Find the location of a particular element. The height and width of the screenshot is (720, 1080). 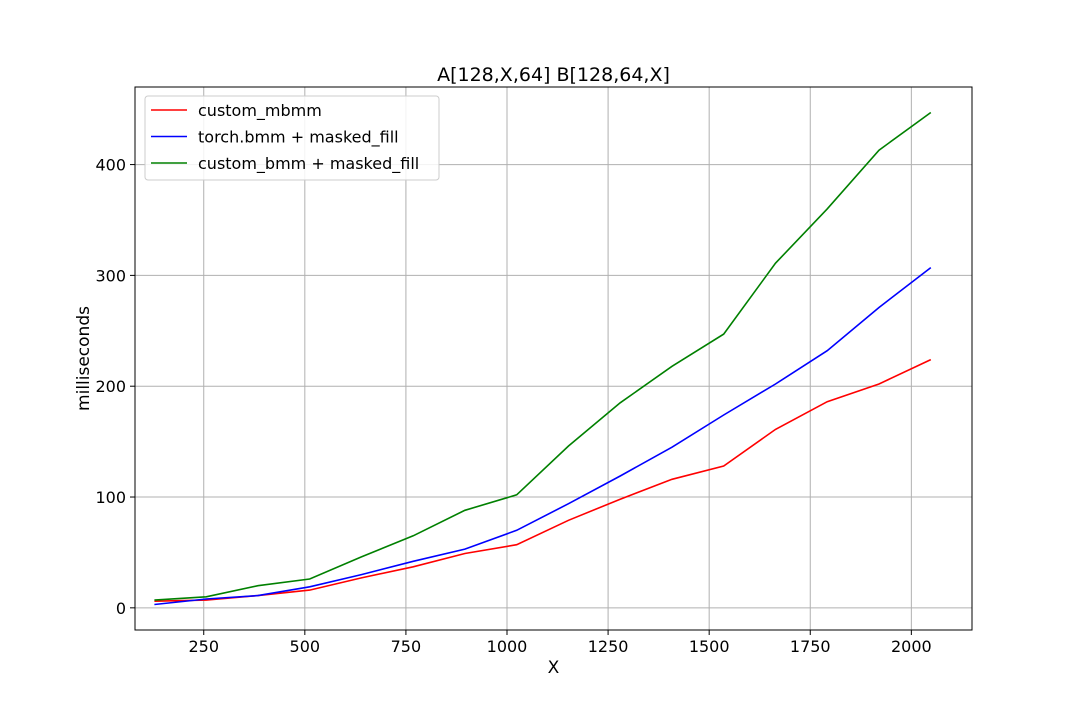

x-tick-label: 2000 is located at coordinates (911, 646).